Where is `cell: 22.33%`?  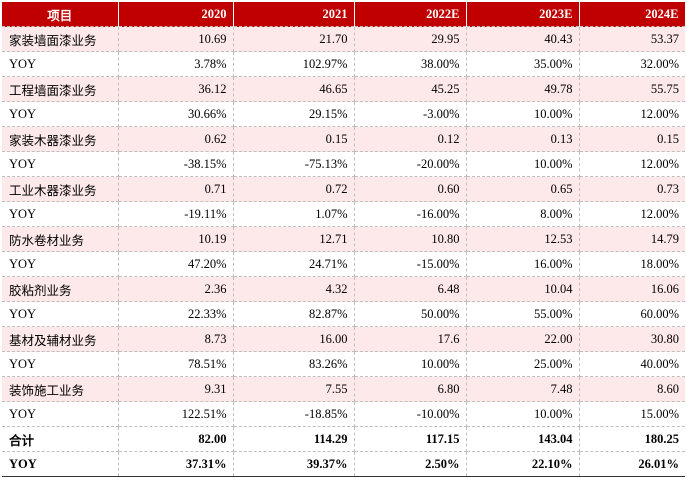 cell: 22.33% is located at coordinates (176, 314).